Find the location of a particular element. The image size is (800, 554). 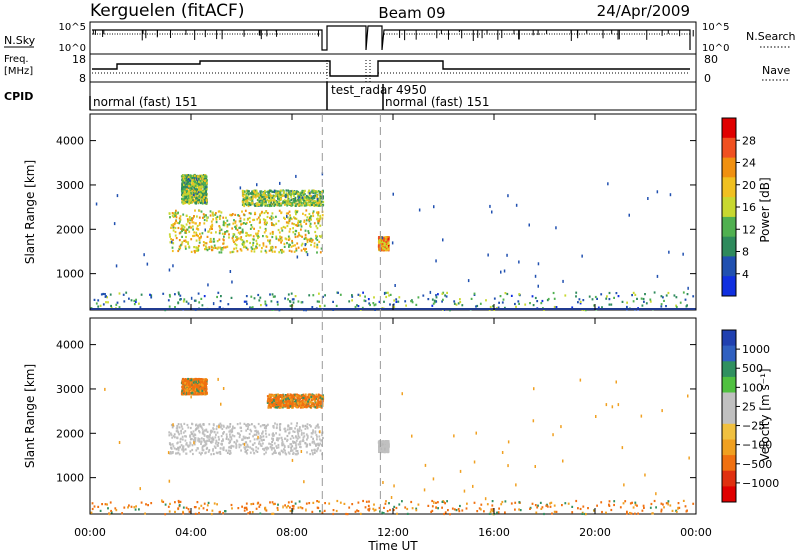

date-title: 24/Apr/2009 is located at coordinates (643, 11).